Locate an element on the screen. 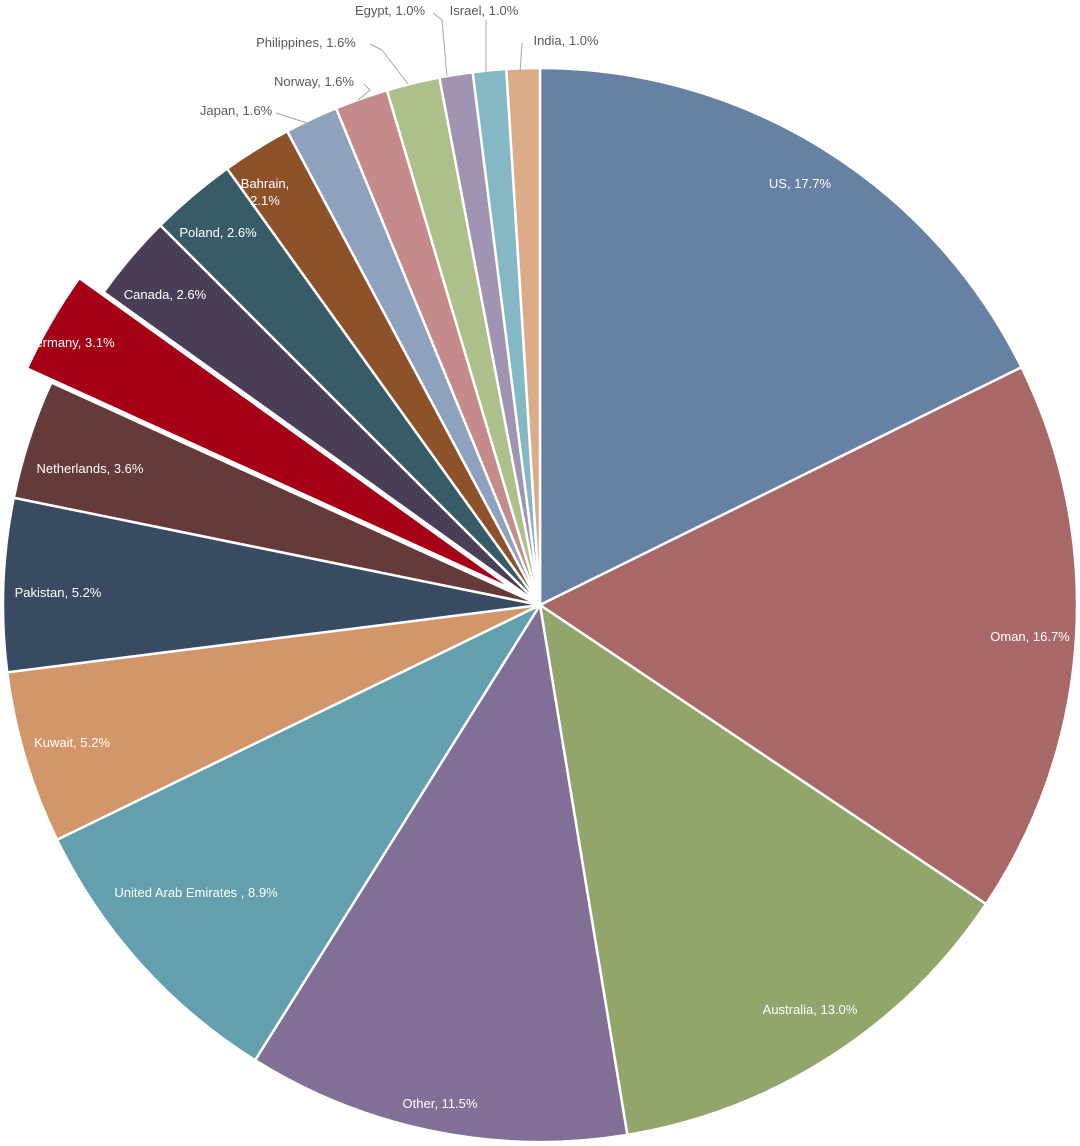 The image size is (1080, 1146). leader-lines is located at coordinates (399, 68).